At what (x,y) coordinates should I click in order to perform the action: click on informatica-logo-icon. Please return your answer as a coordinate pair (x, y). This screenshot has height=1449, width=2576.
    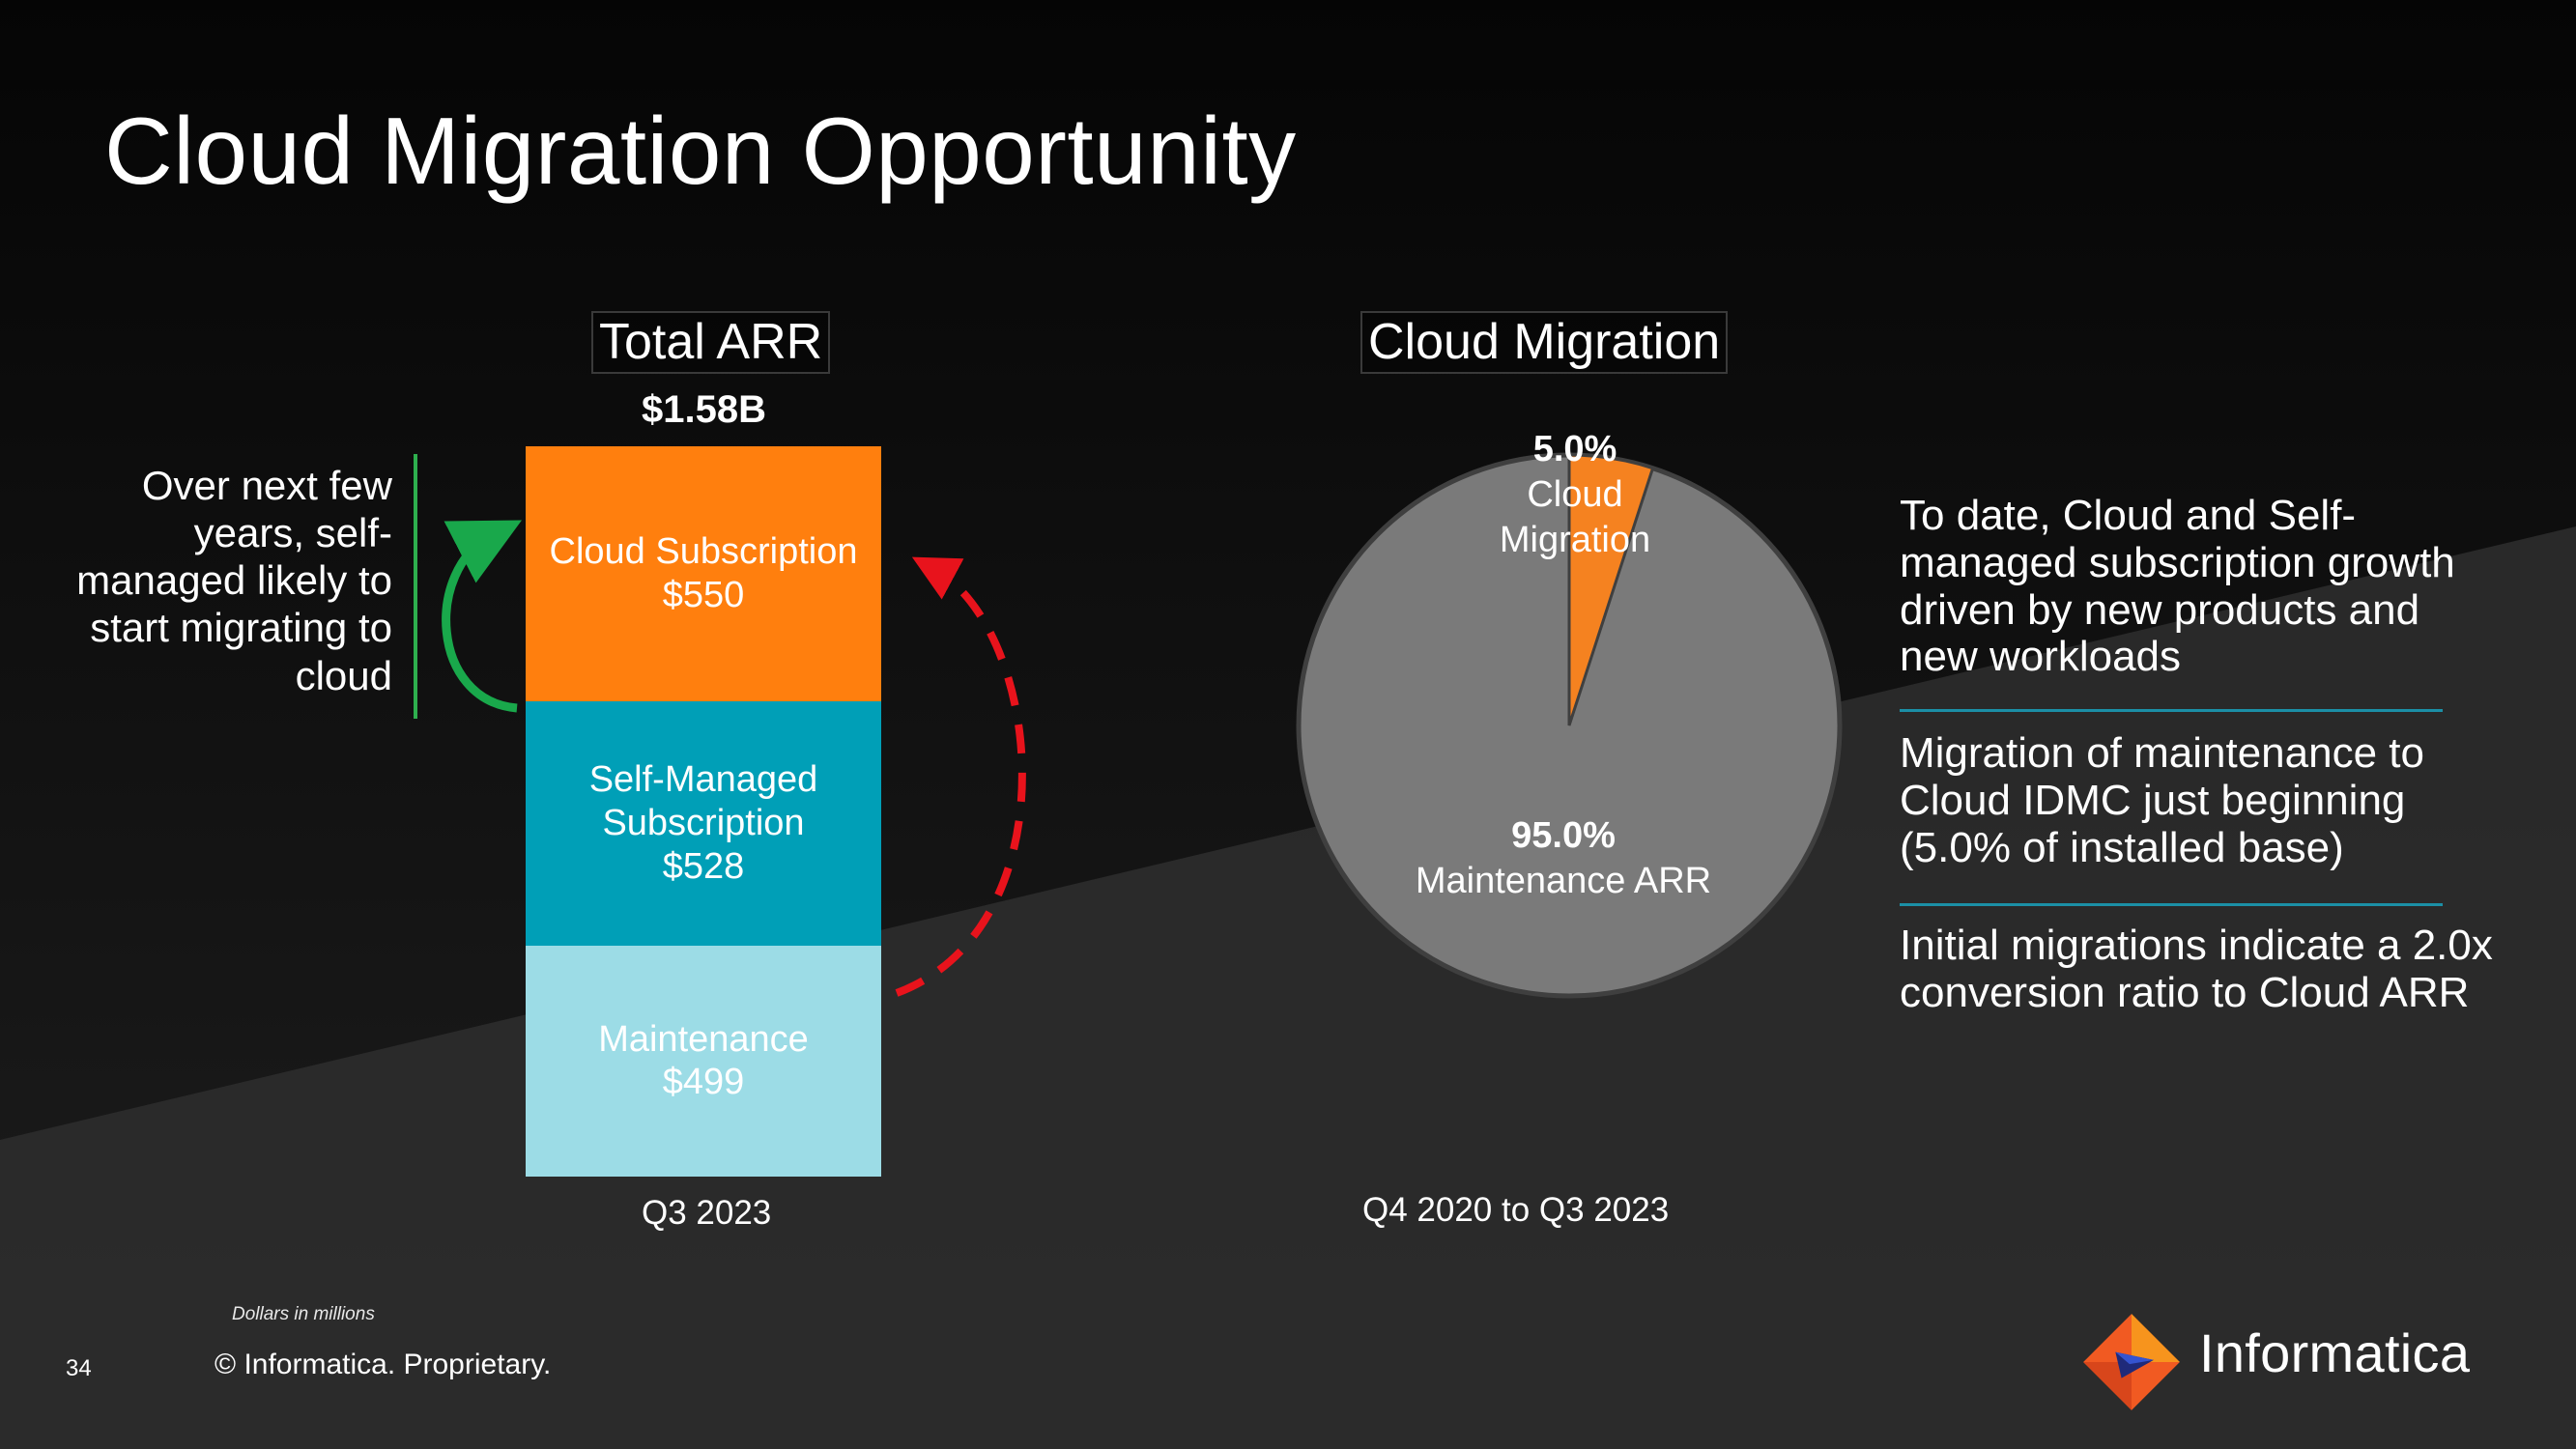
    Looking at the image, I should click on (2132, 1362).